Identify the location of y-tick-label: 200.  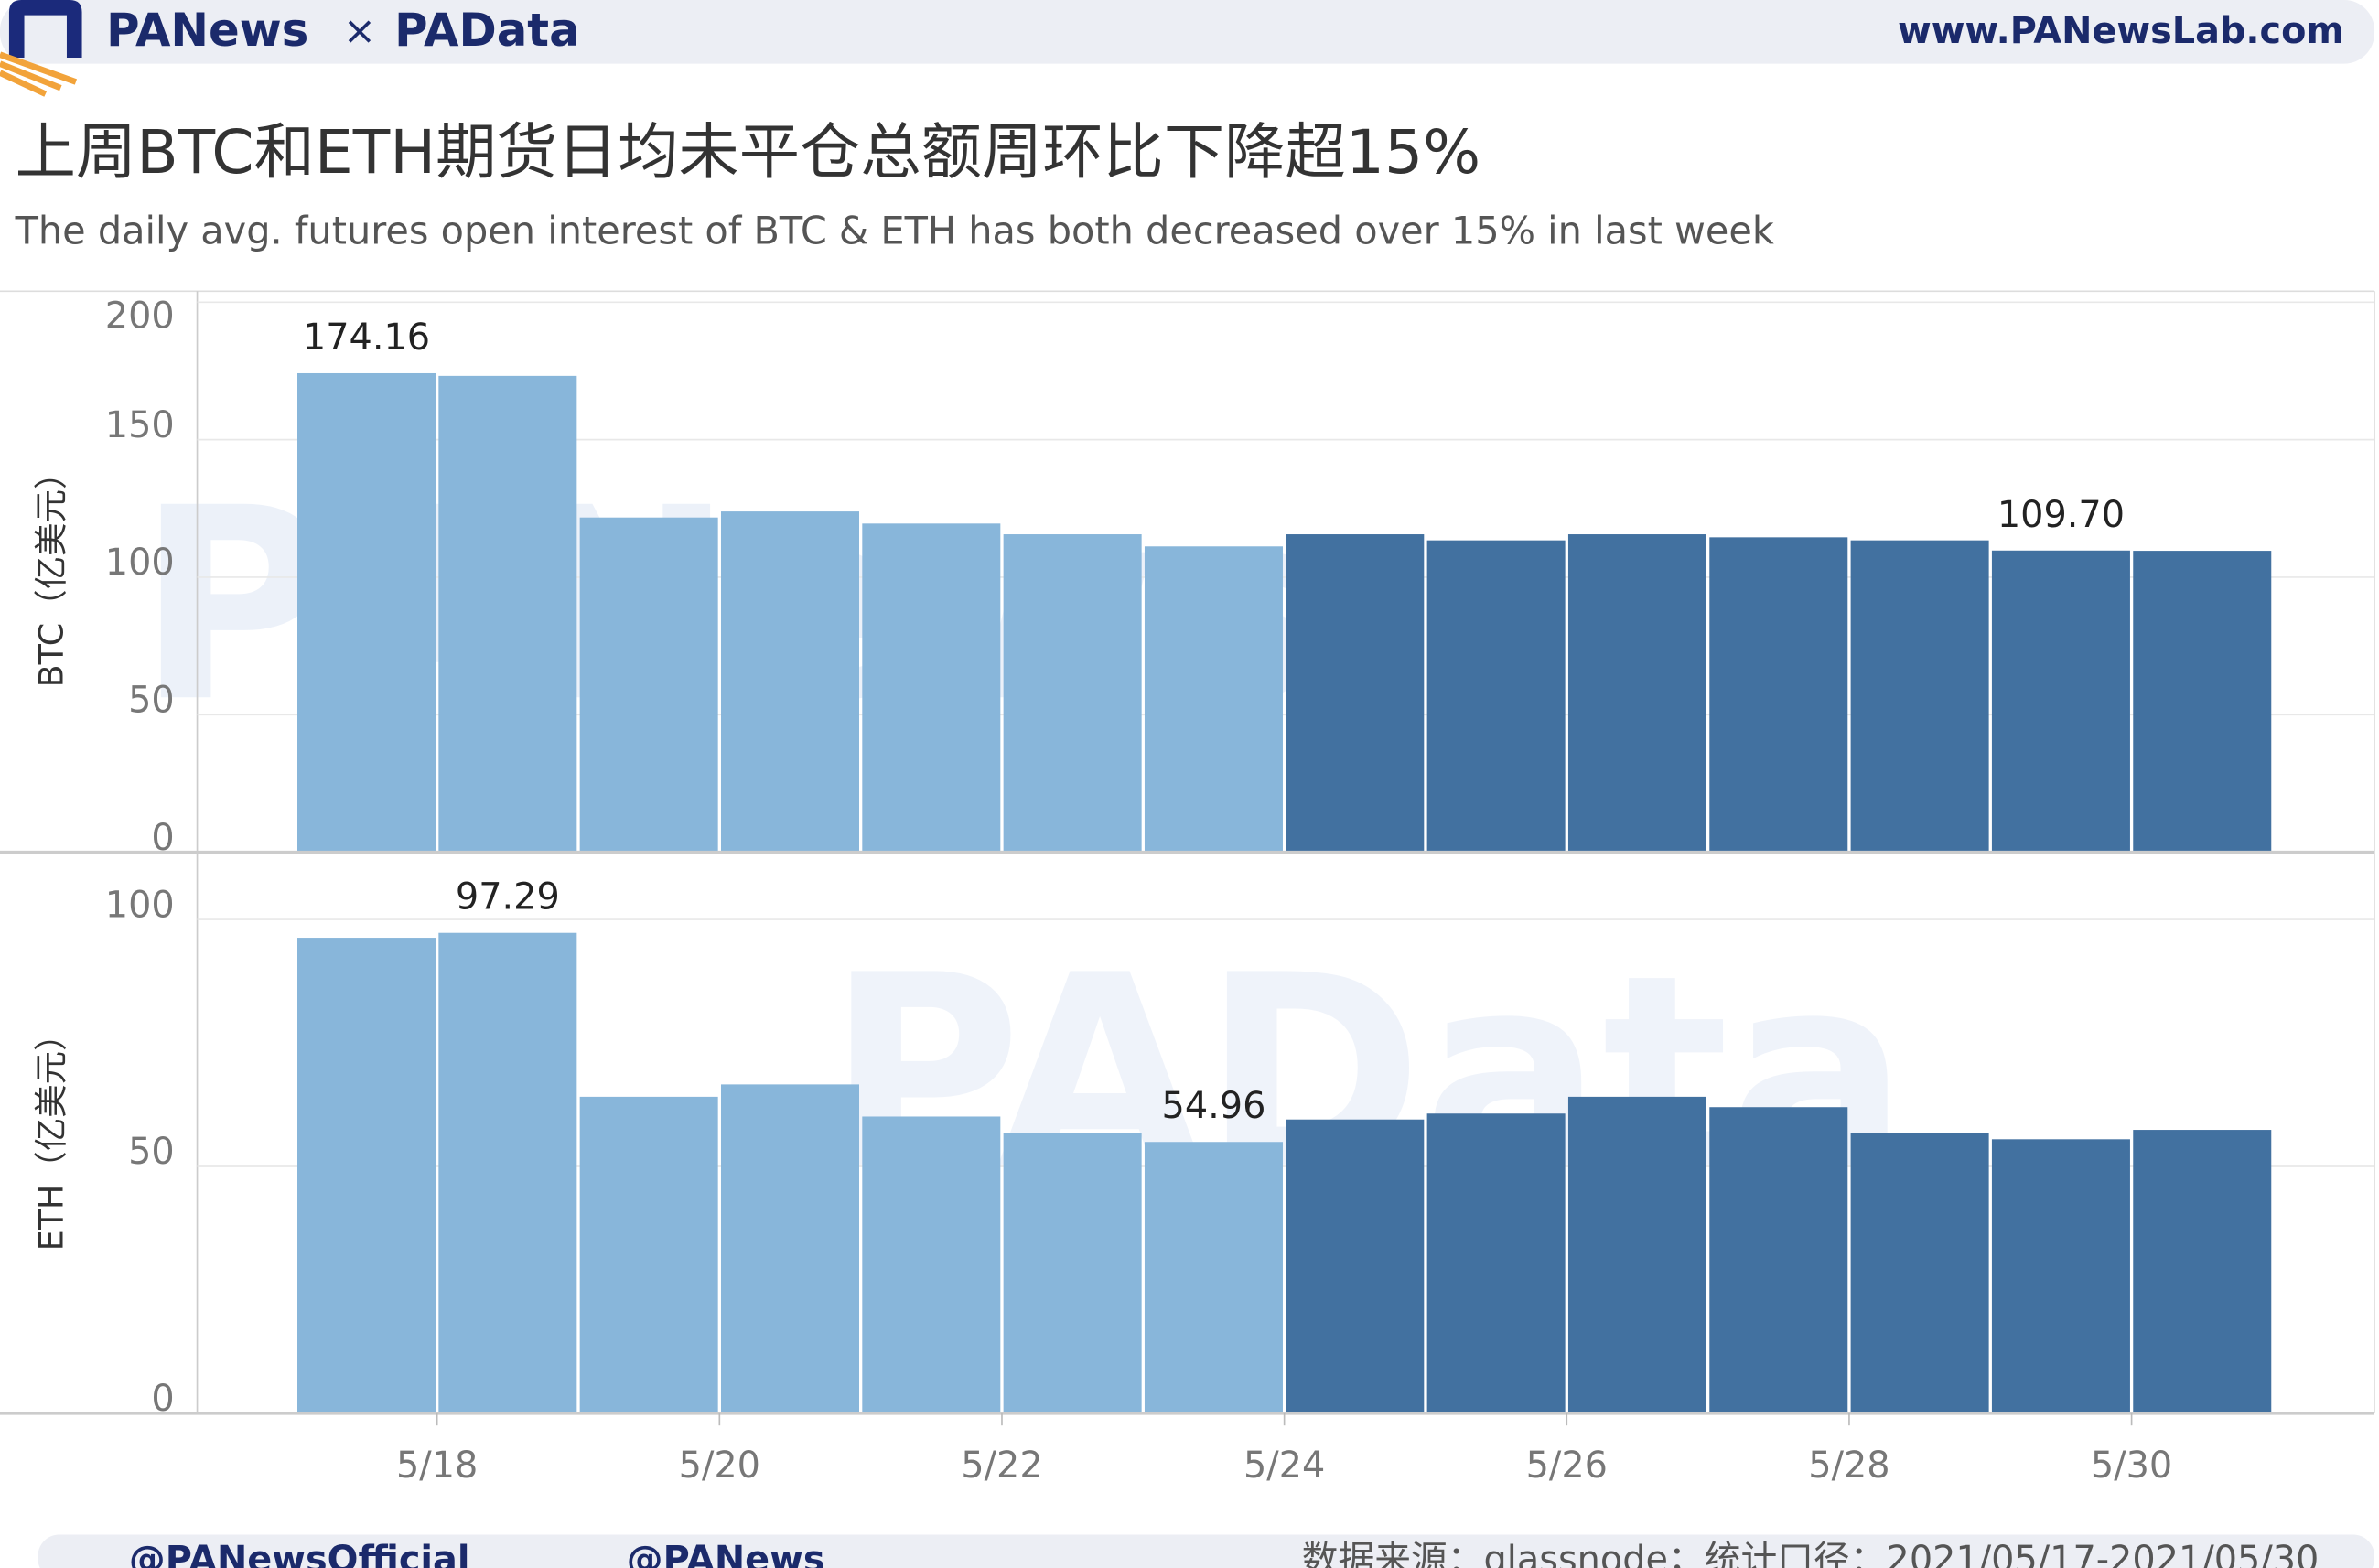
(140, 316).